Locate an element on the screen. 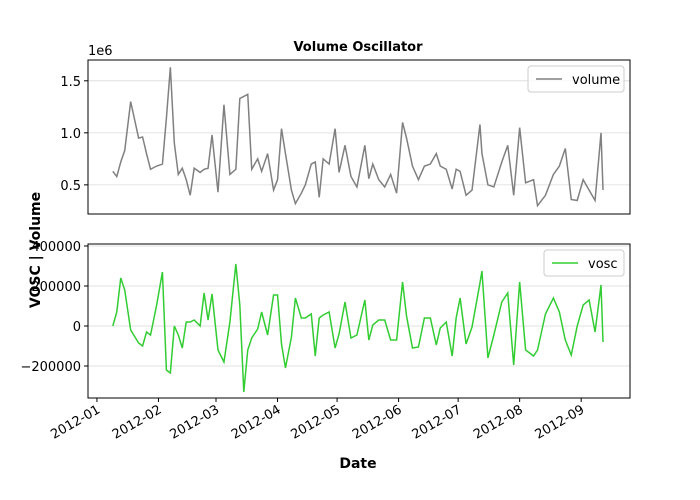 This screenshot has height=500, width=700. x-tick-label: 2012-03 is located at coordinates (194, 422).